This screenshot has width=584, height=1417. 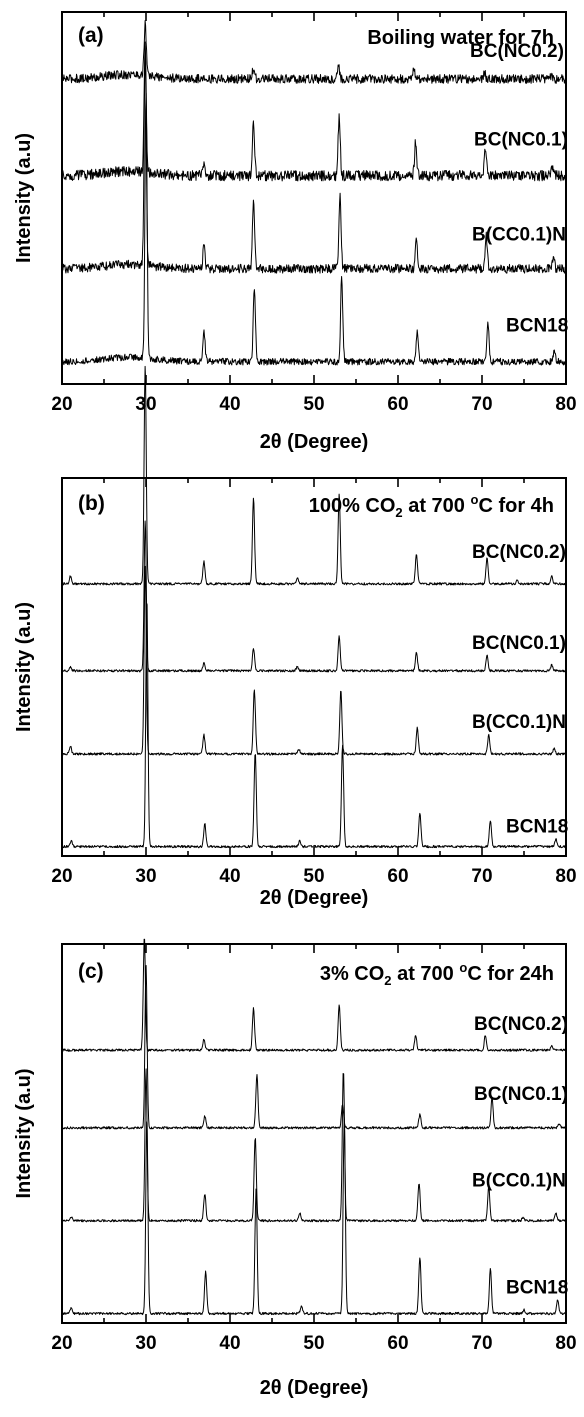 What do you see at coordinates (91, 35) in the screenshot?
I see `panel-tag: (a)` at bounding box center [91, 35].